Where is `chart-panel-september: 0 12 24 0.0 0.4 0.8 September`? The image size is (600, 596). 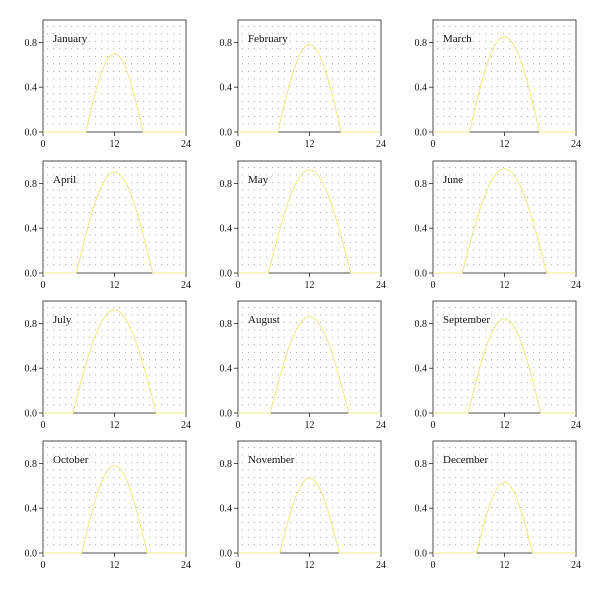
chart-panel-september: 0 12 24 0.0 0.4 0.8 September is located at coordinates (498, 365).